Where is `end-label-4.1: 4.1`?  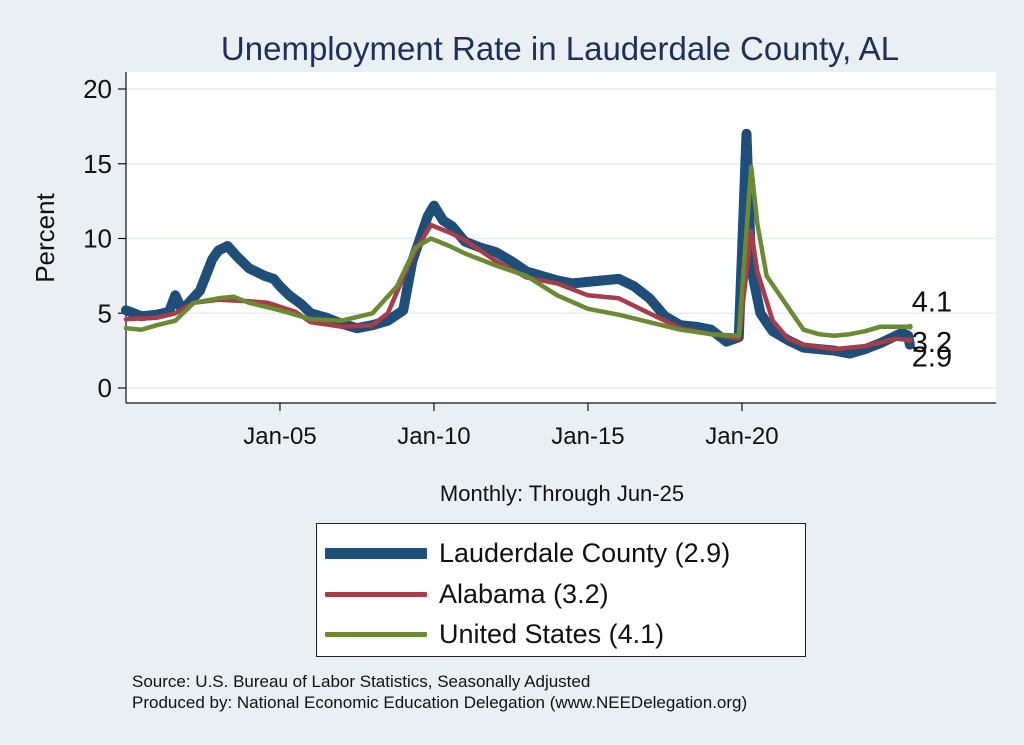
end-label-4.1: 4.1 is located at coordinates (932, 303).